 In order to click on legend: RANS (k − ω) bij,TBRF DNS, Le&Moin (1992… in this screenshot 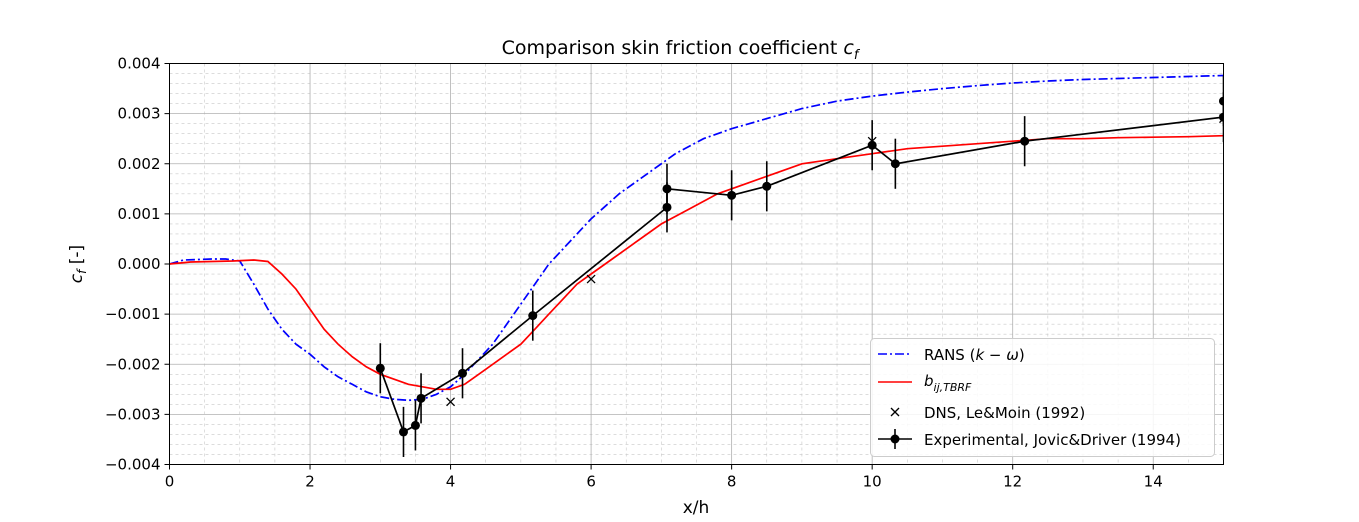, I will do `click(1042, 397)`.